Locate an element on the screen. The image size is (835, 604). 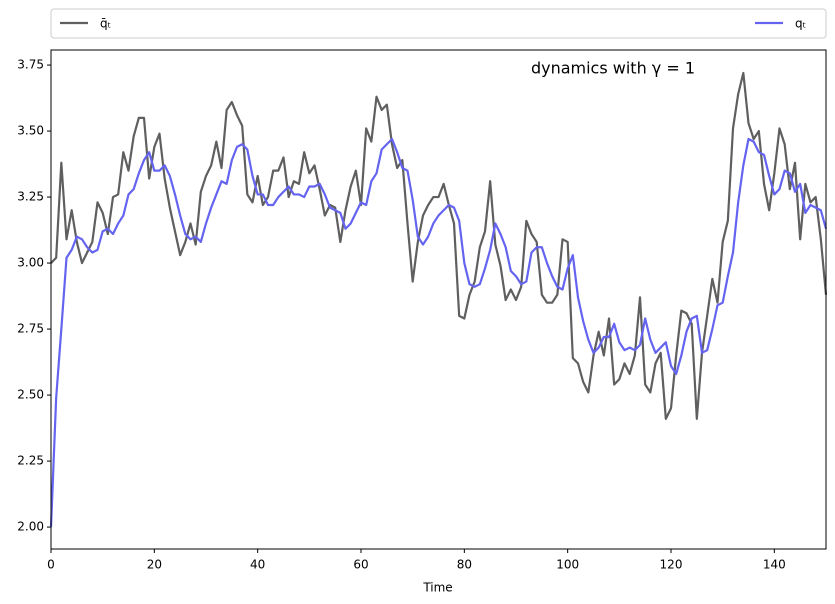
legend-box is located at coordinates (438, 23).